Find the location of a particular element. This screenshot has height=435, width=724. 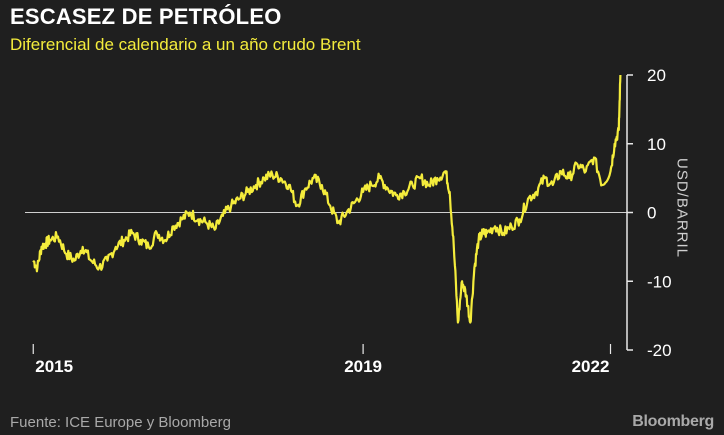

x-tick-label: 2022 is located at coordinates (591, 366).